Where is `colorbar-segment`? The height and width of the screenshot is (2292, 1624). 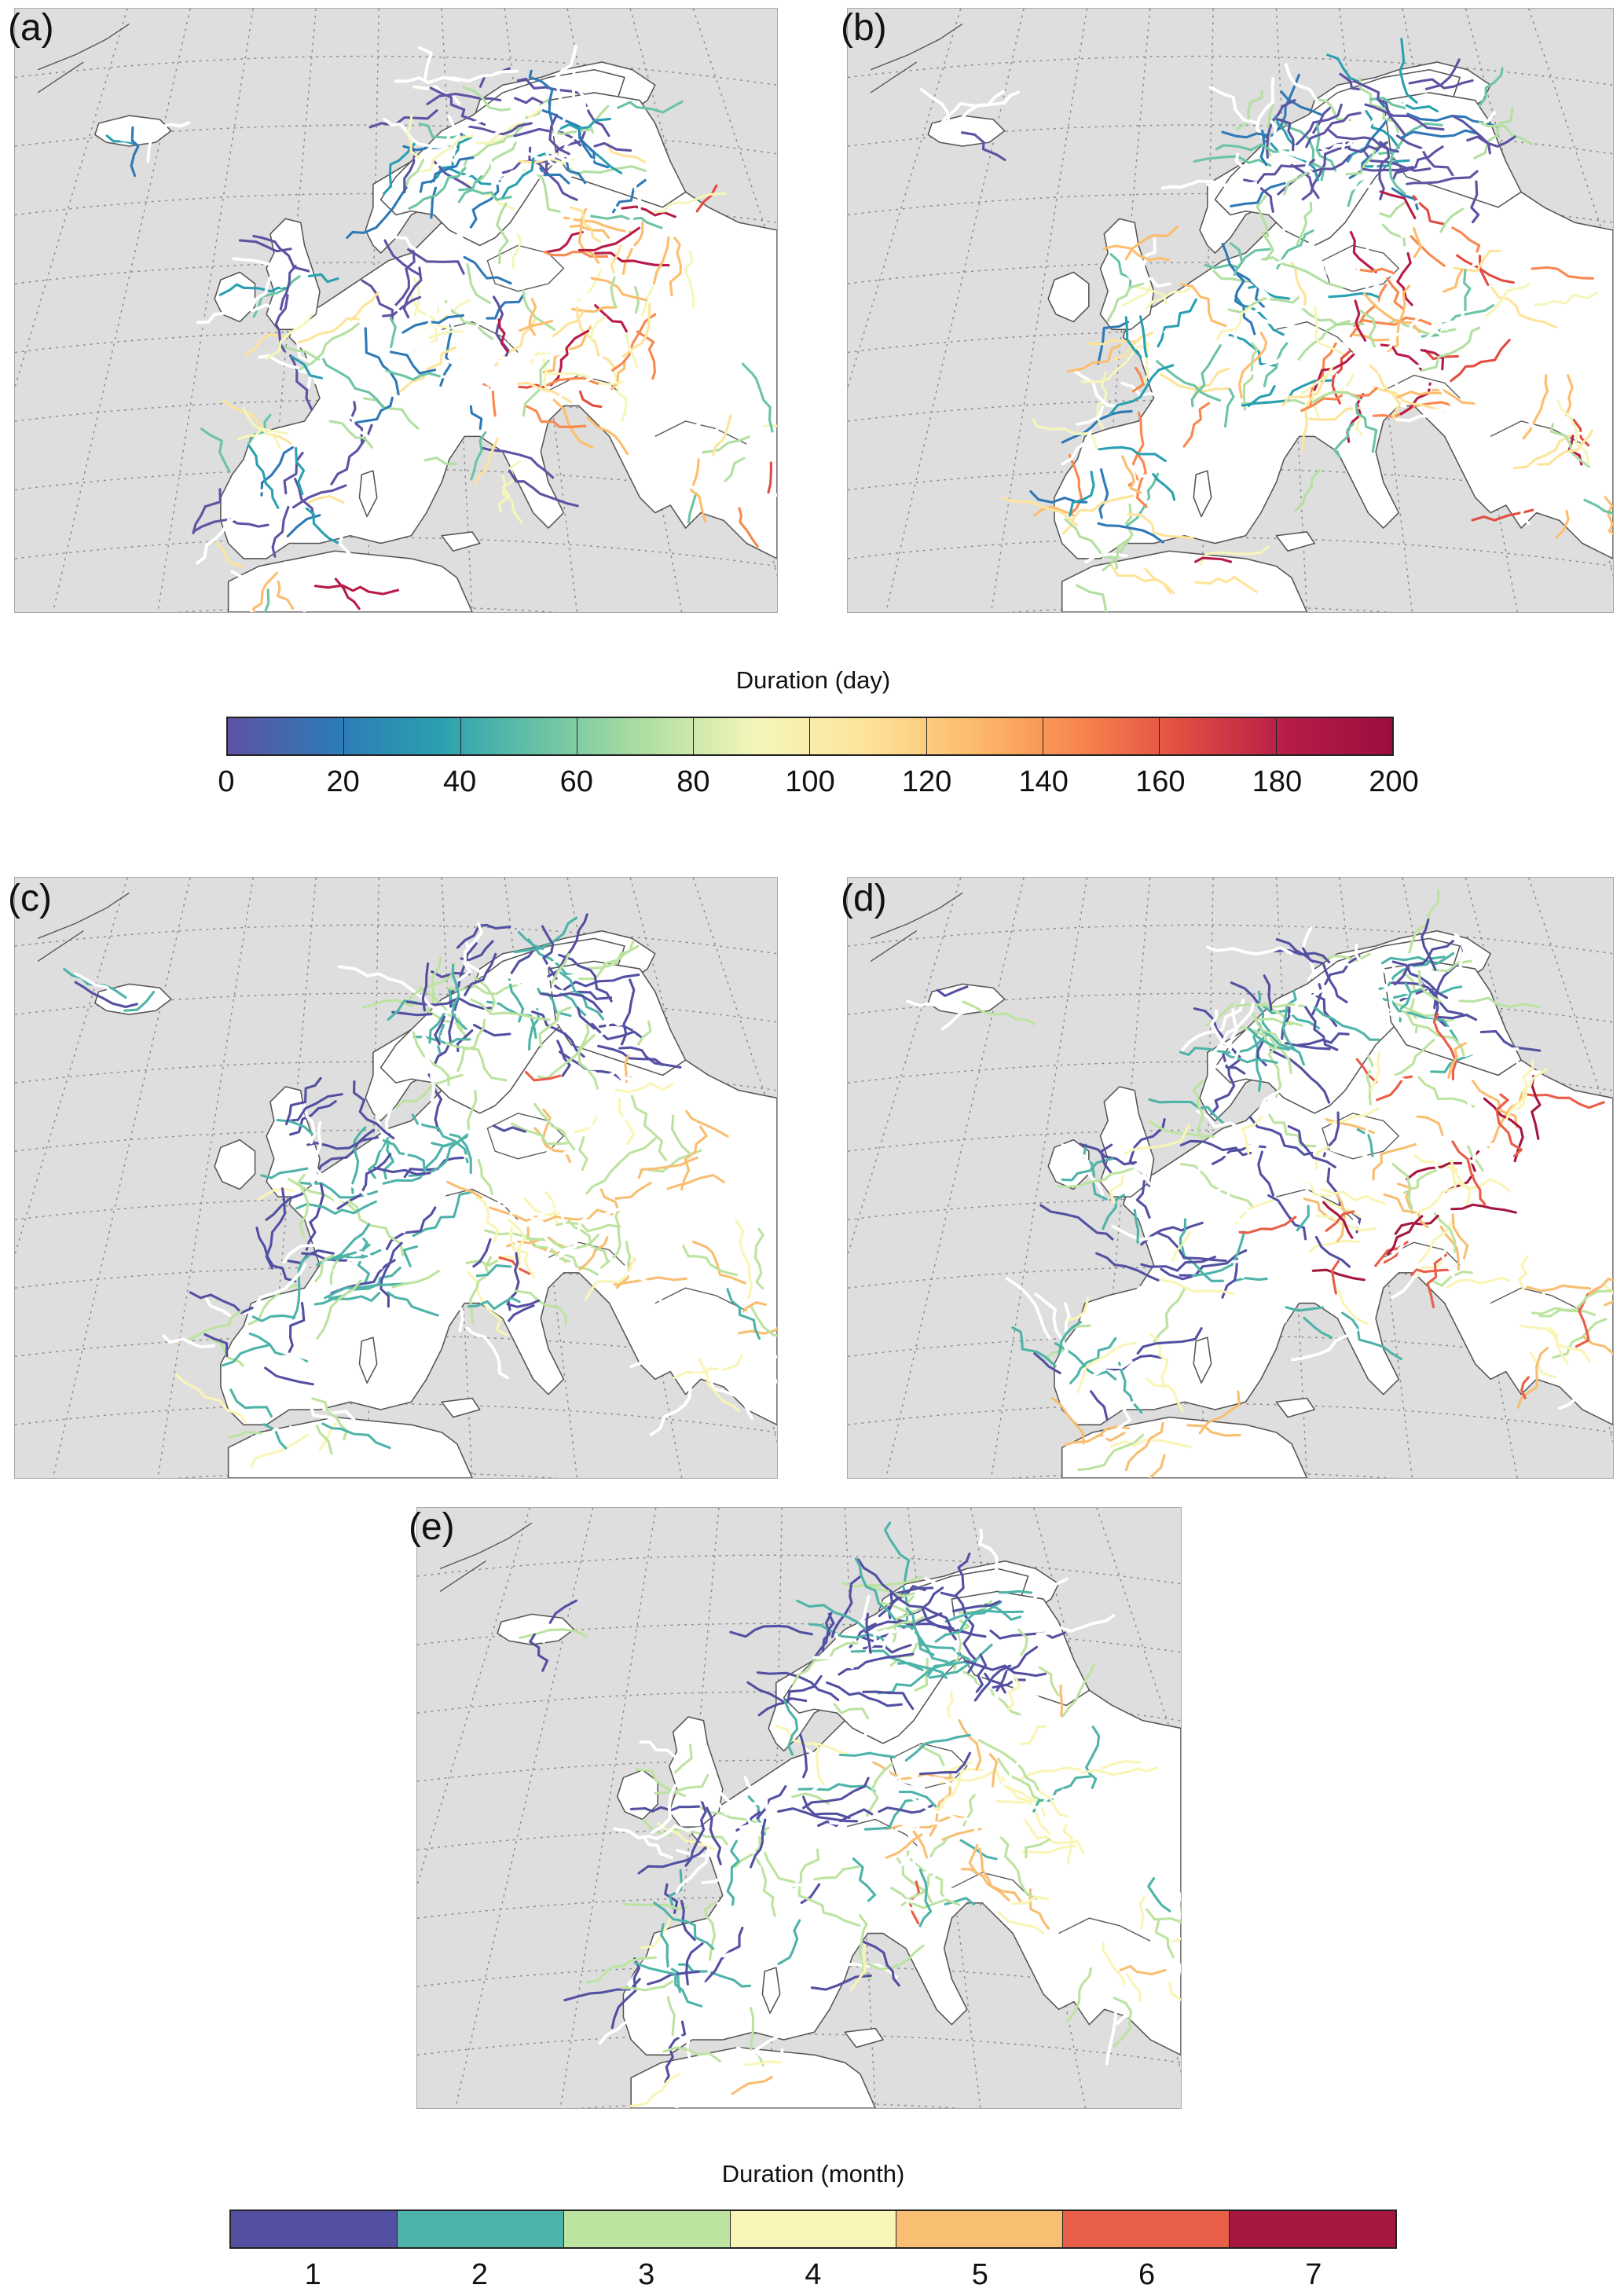 colorbar-segment is located at coordinates (979, 2229).